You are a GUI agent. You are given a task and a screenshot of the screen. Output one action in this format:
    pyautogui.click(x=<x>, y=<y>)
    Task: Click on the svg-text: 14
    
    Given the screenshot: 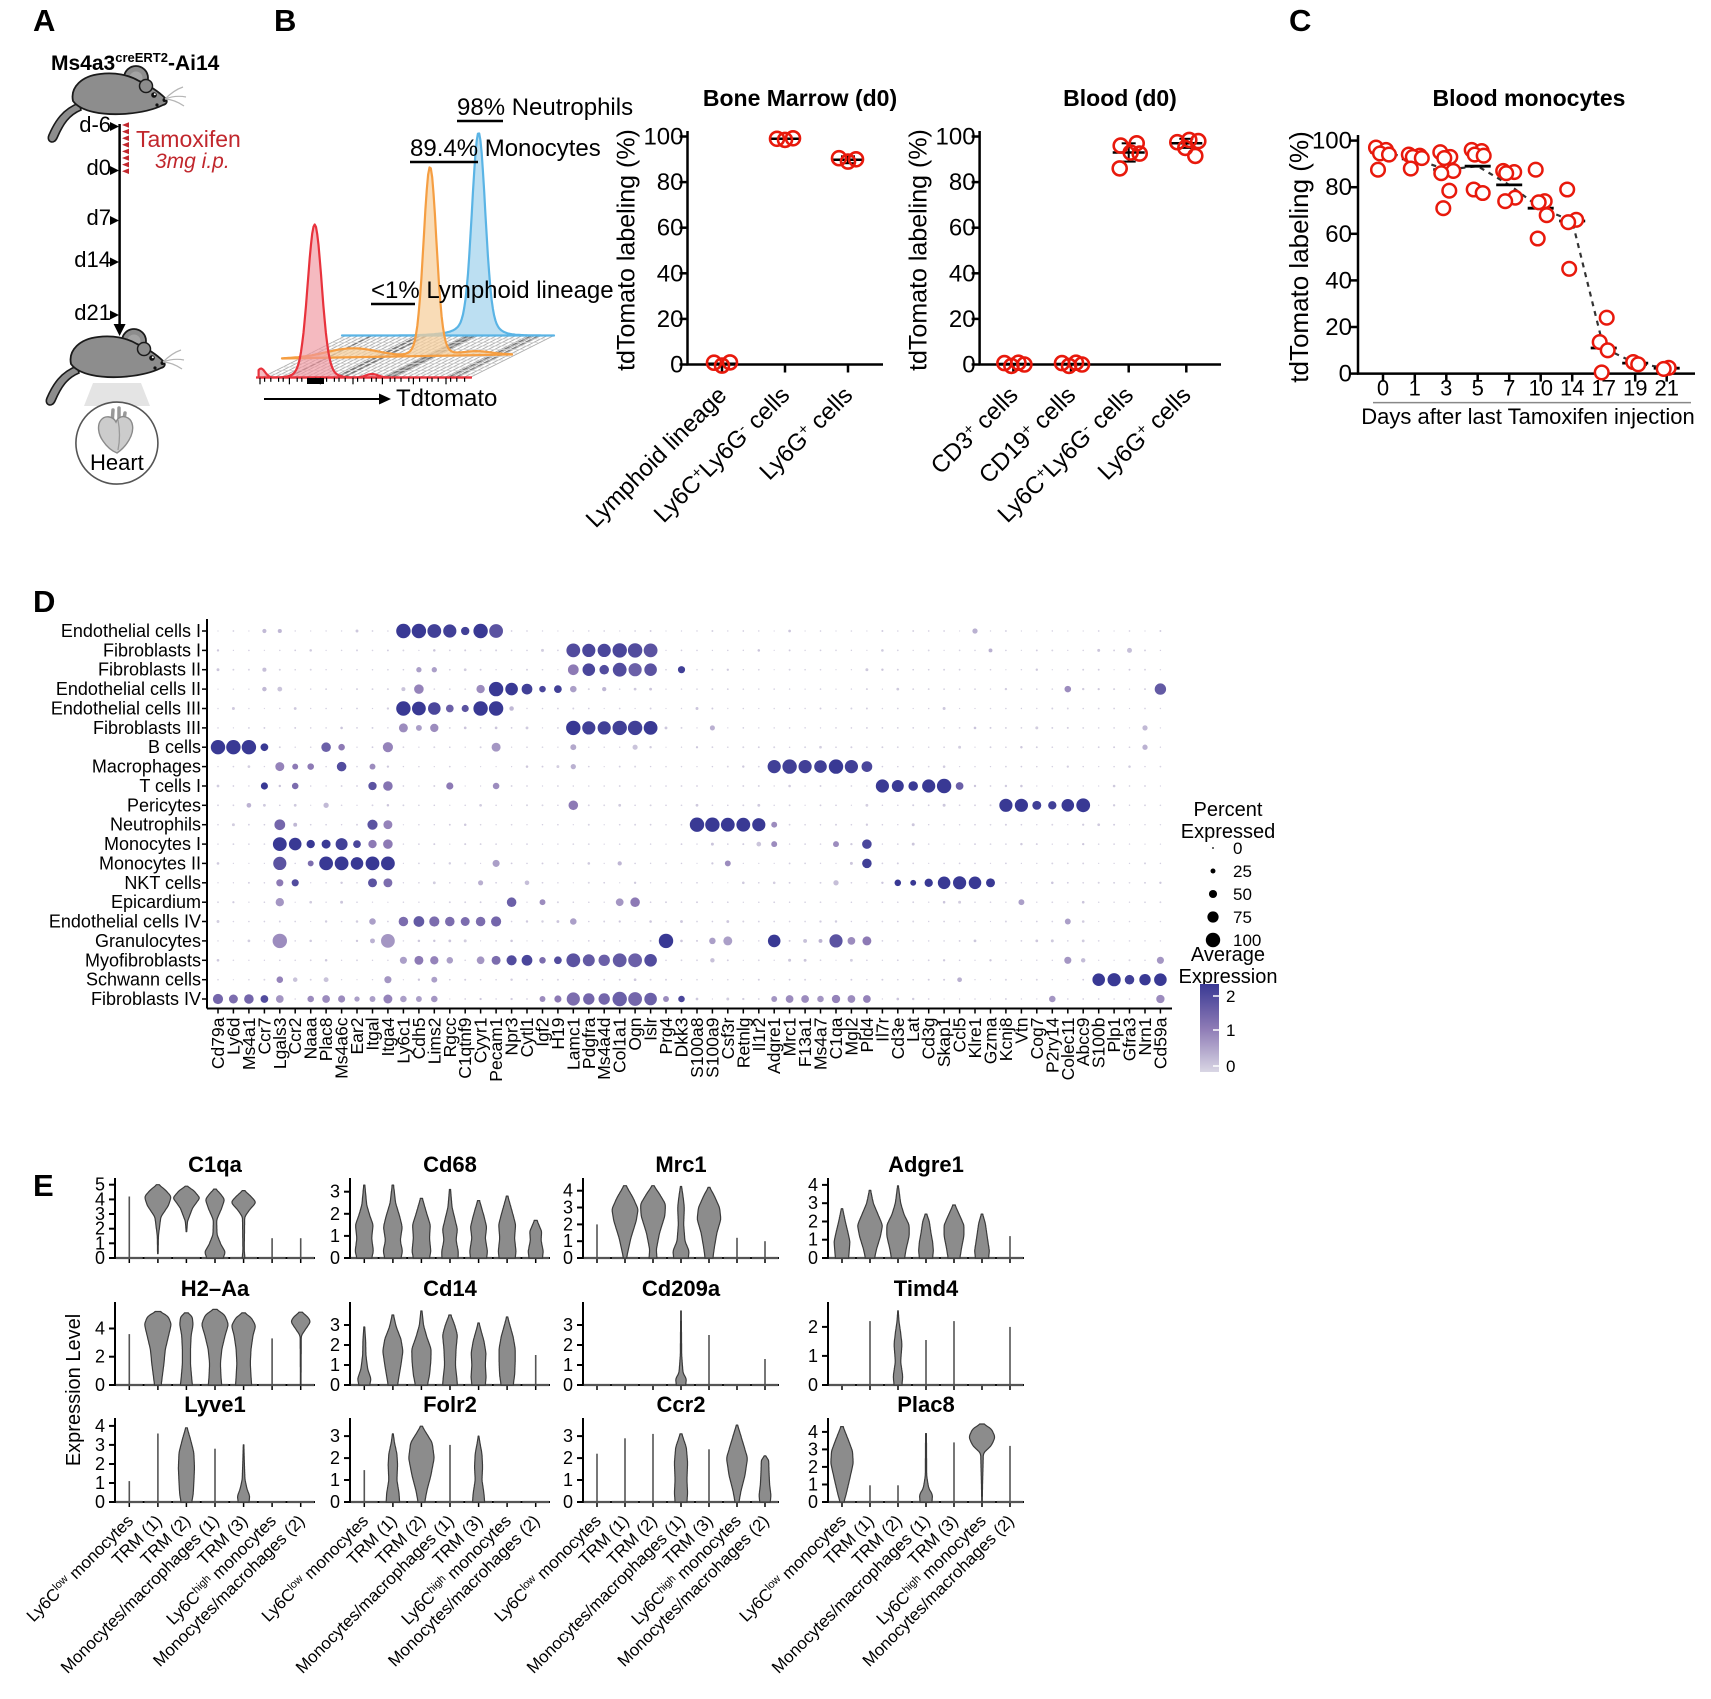 What is the action you would take?
    pyautogui.click(x=1572, y=388)
    